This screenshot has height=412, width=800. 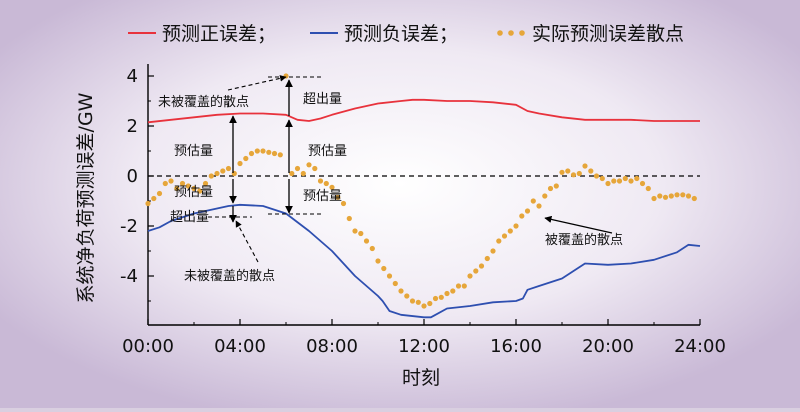 What do you see at coordinates (322, 99) in the screenshot?
I see `annot-exceed-b: 超出量` at bounding box center [322, 99].